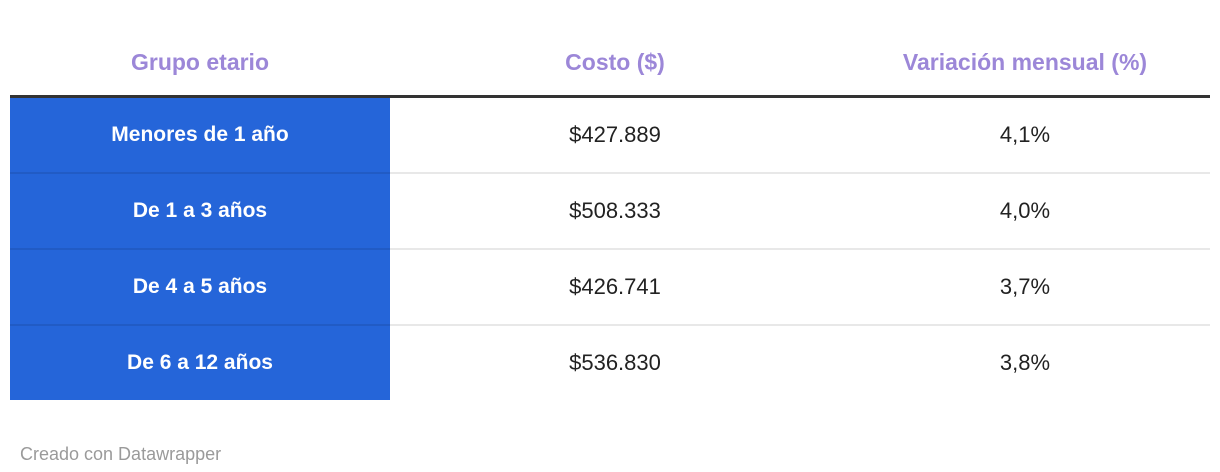 The width and height of the screenshot is (1220, 472). Describe the element at coordinates (200, 286) in the screenshot. I see `row-label-de-4-a-5-anos: De 4 a 5 años` at that location.